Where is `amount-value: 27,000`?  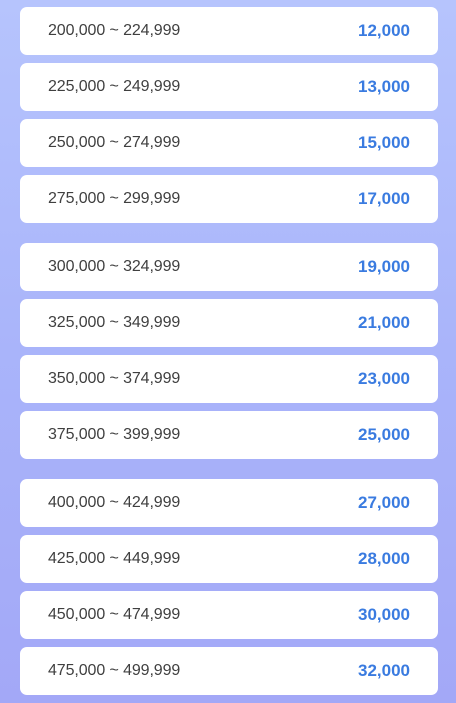 amount-value: 27,000 is located at coordinates (384, 502).